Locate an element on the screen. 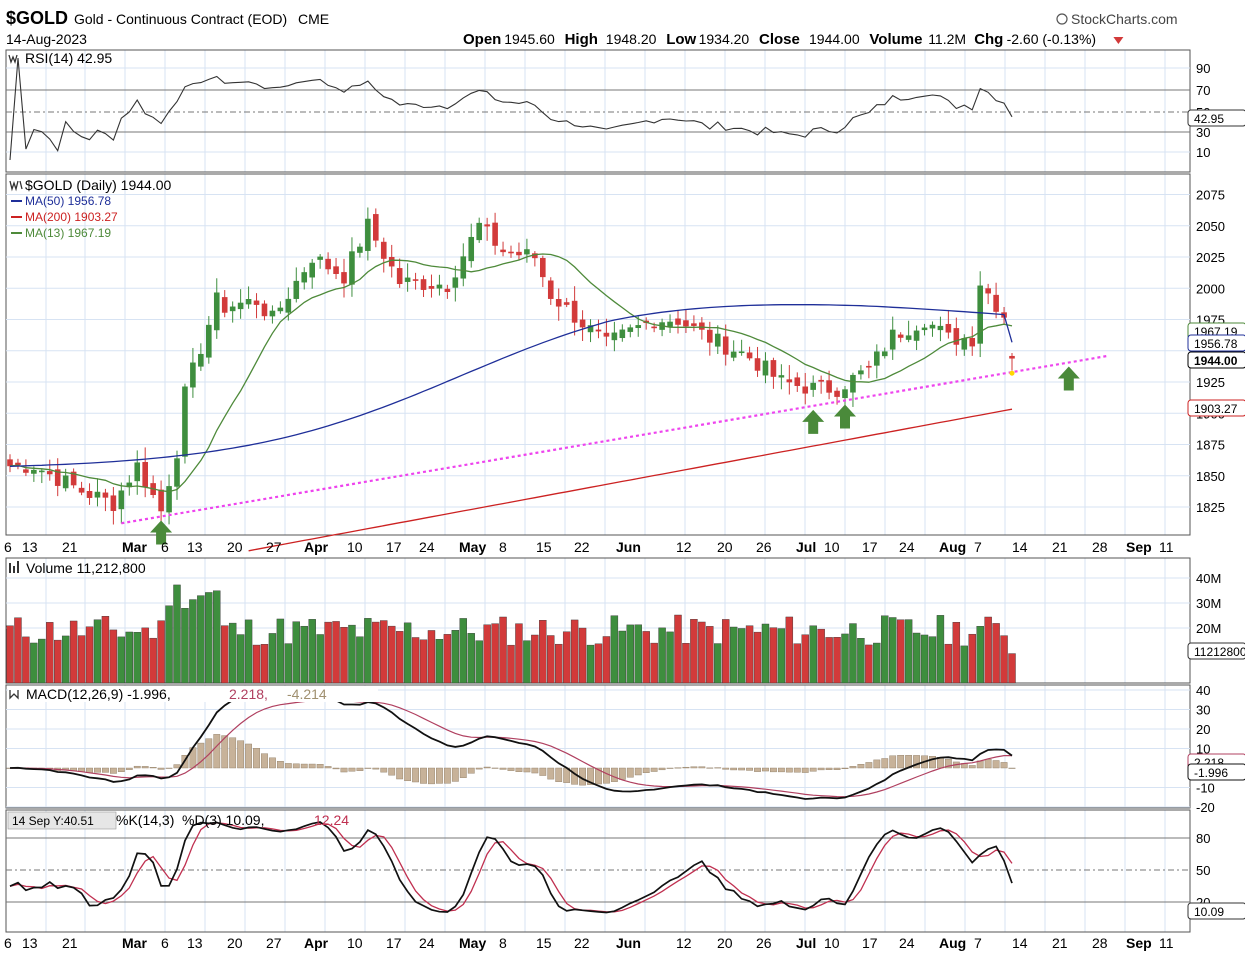  macd-tick--10: -10 is located at coordinates (1205, 788).